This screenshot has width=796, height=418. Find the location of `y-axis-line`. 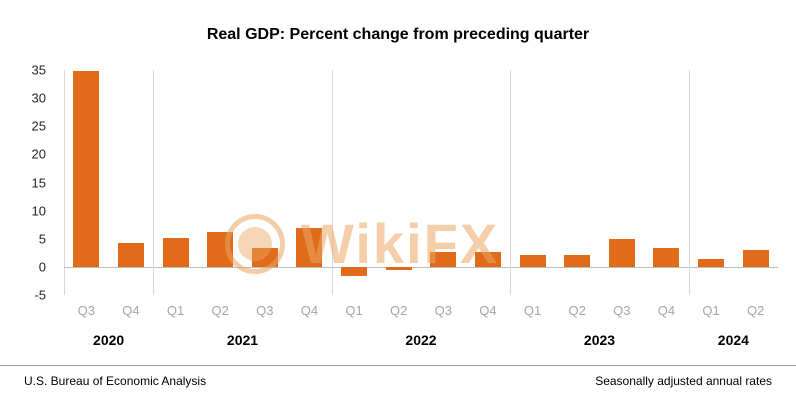

y-axis-line is located at coordinates (64, 182).